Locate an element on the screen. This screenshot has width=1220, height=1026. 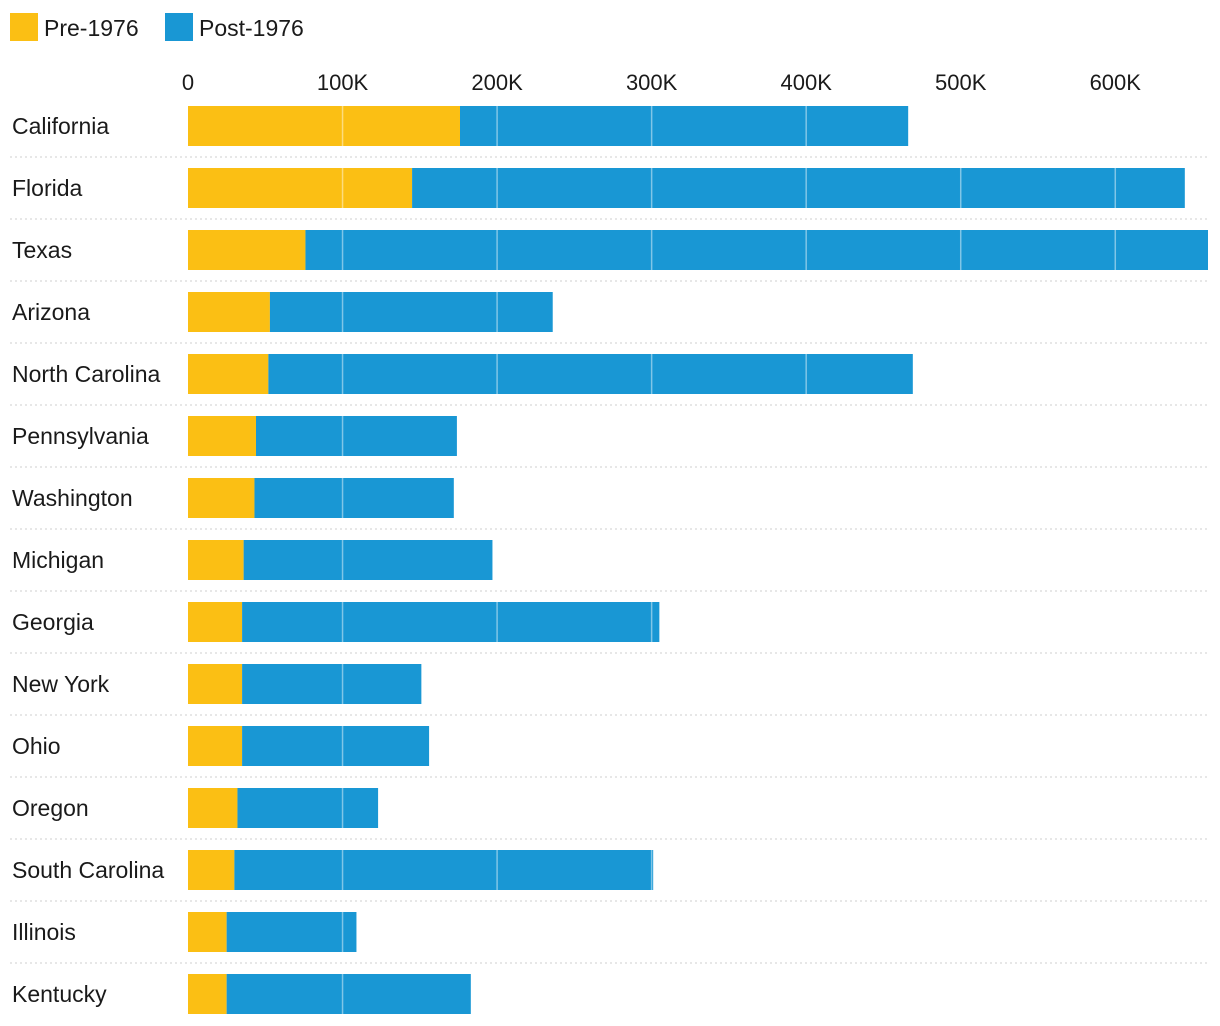
bar-row-georgia: Georgia is located at coordinates (609, 628).